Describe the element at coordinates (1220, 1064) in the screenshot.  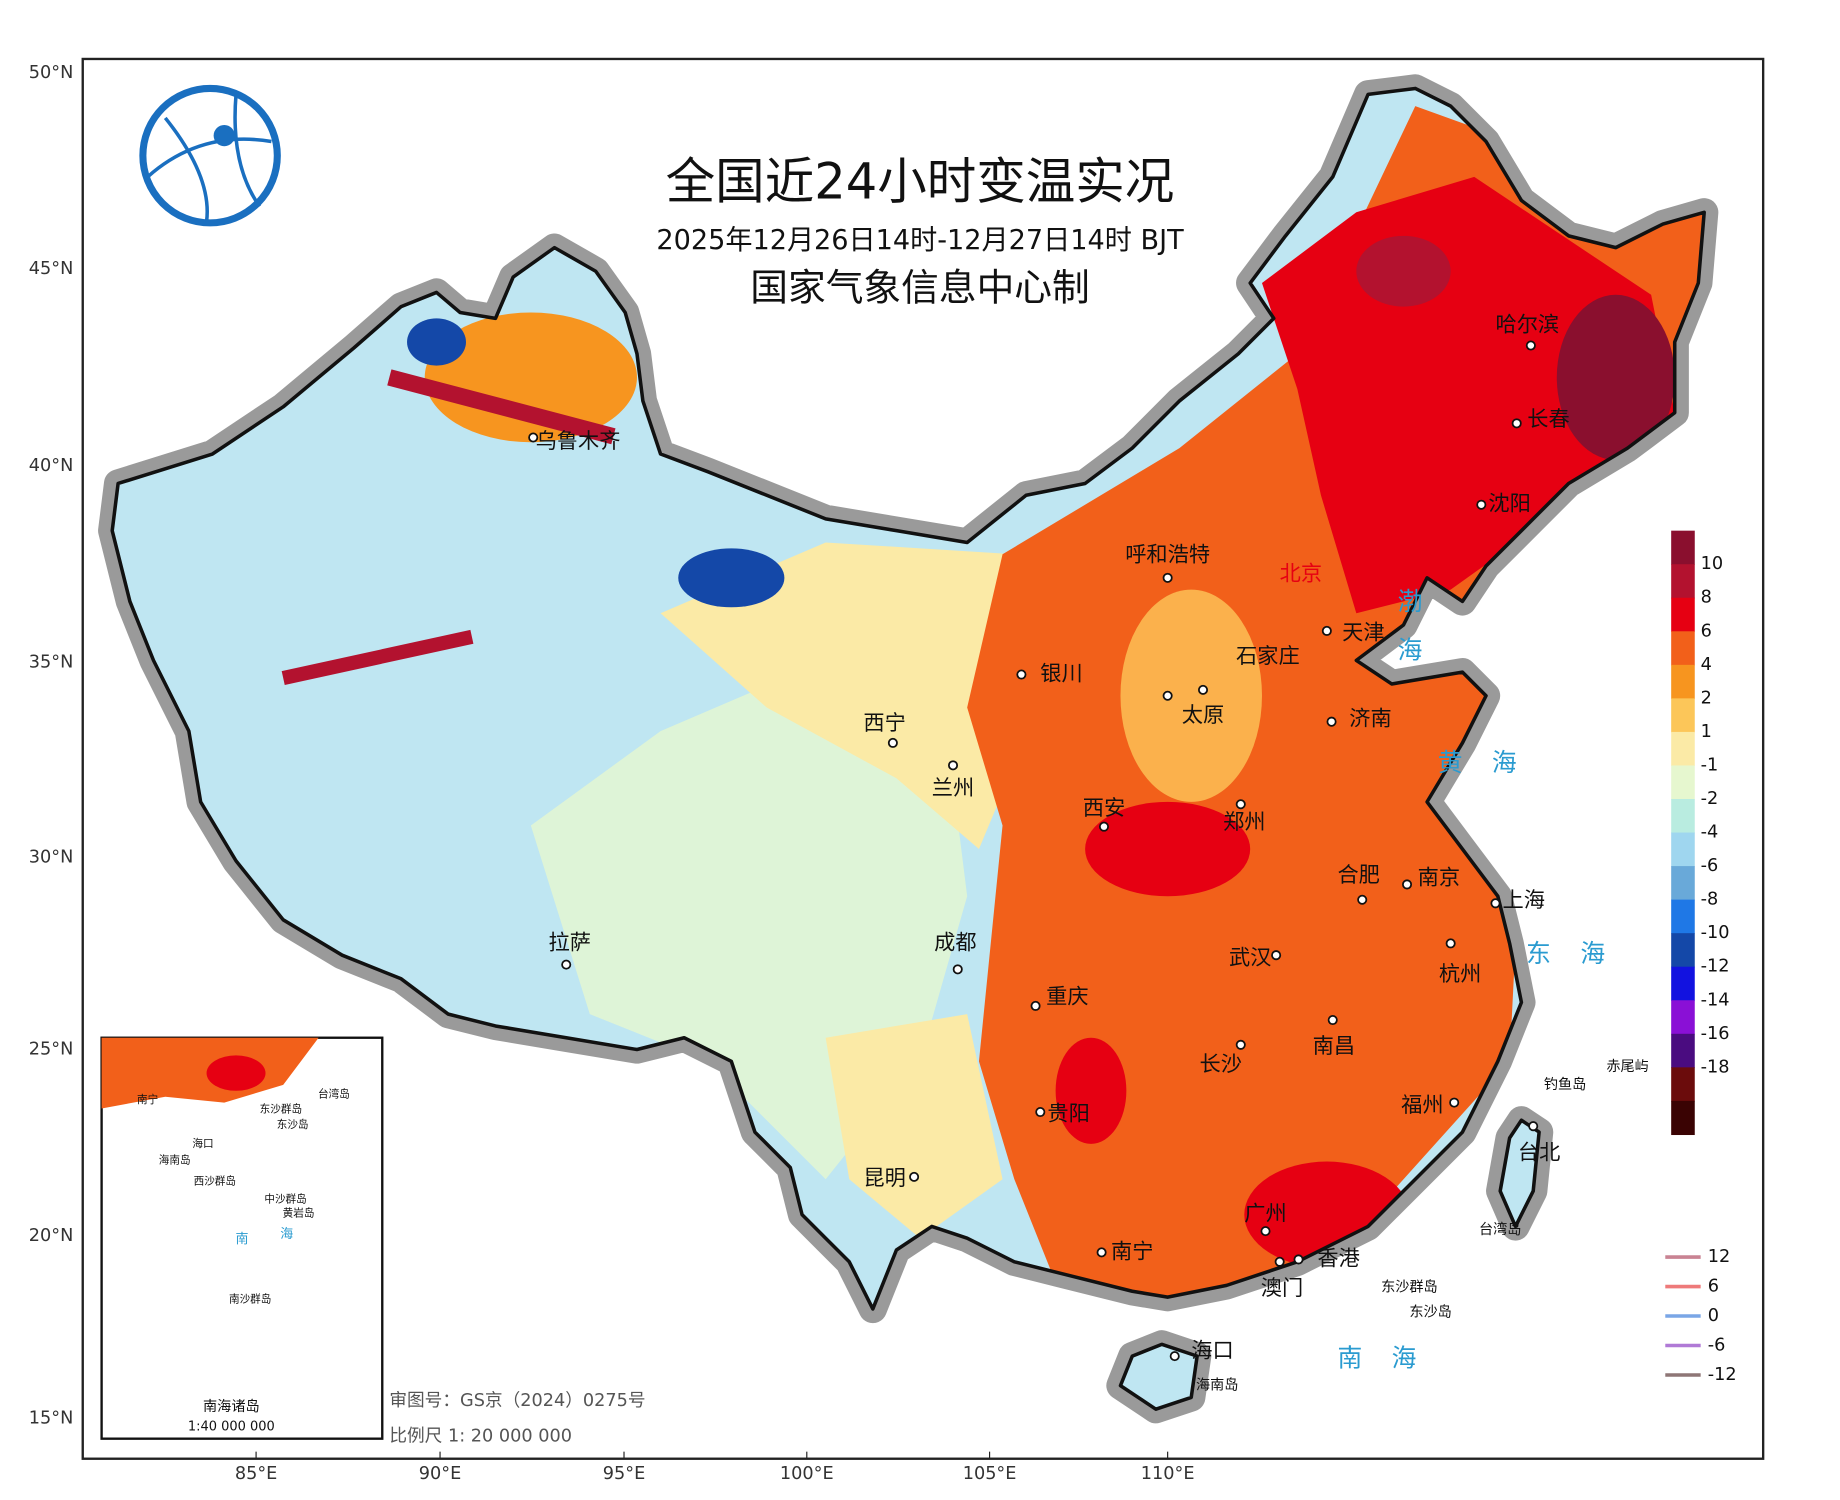
I see `city-label: 长沙` at that location.